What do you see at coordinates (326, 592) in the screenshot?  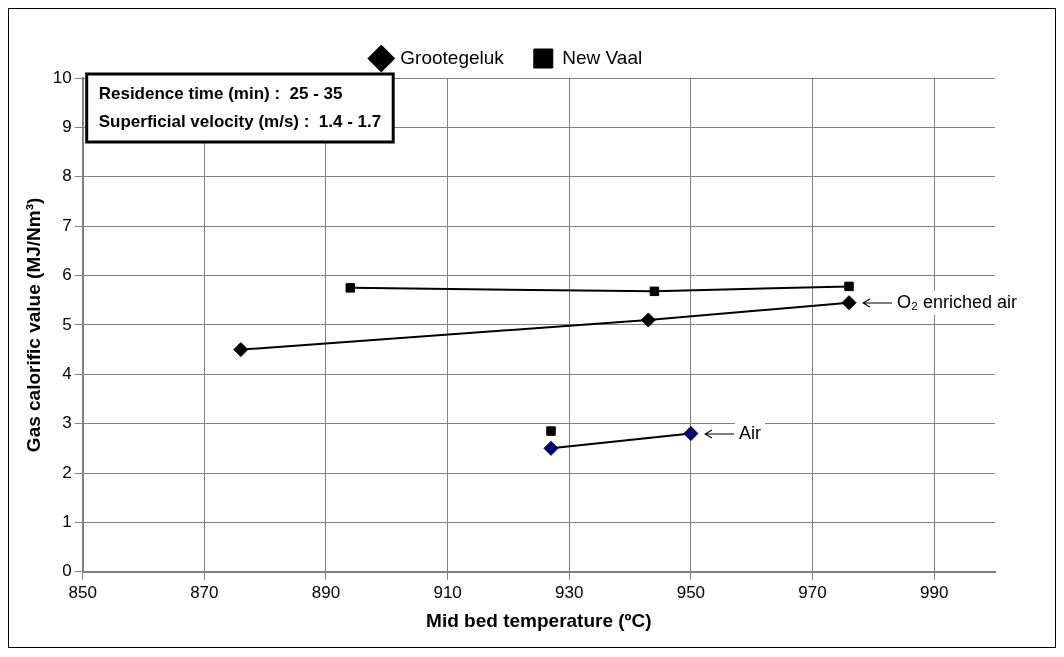 I see `x-tick-label: 890` at bounding box center [326, 592].